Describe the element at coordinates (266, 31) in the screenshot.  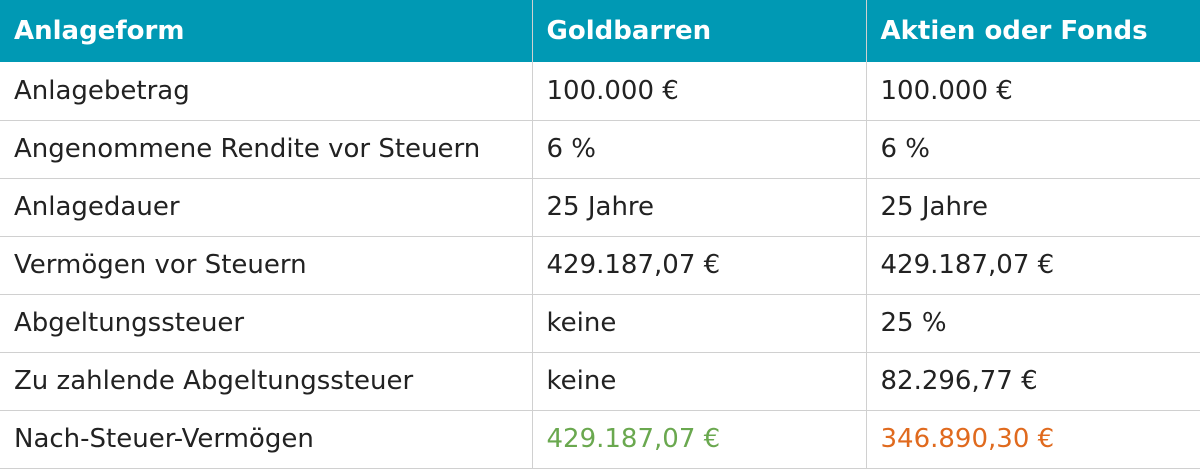
I see `header-cell: Anlageform` at that location.